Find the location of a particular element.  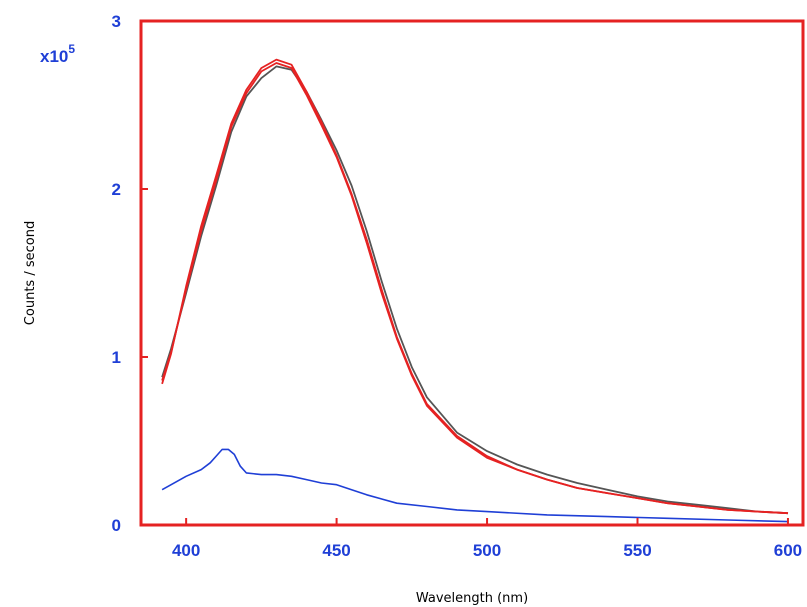

y-axis-multiplier-base: x10 is located at coordinates (54, 56).